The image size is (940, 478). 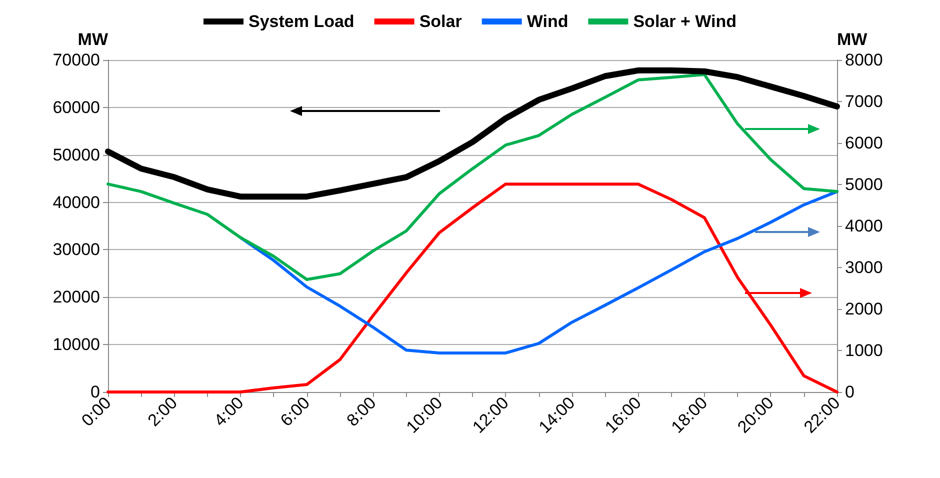 What do you see at coordinates (295, 411) in the screenshot?
I see `x-tick-label: 6:00` at bounding box center [295, 411].